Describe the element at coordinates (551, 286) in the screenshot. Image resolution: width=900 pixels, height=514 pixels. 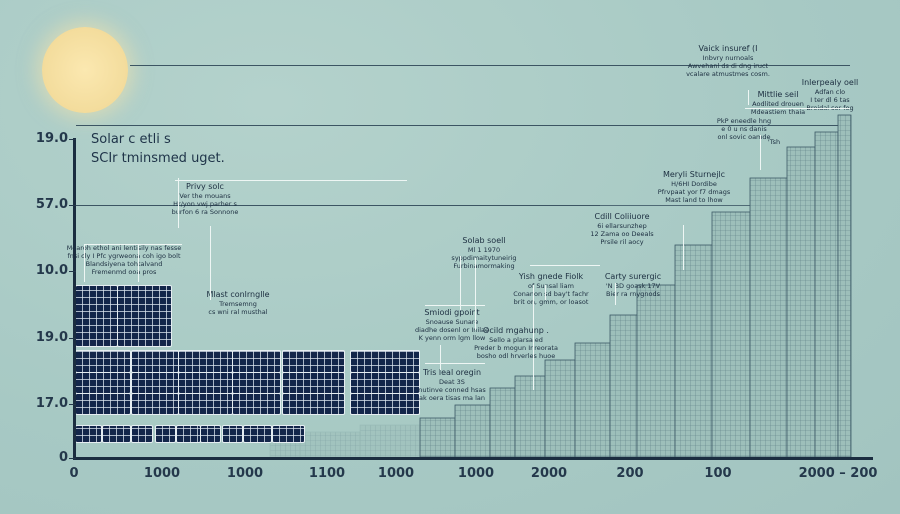
I see `annotation-line: of Sunsal liam` at that location.